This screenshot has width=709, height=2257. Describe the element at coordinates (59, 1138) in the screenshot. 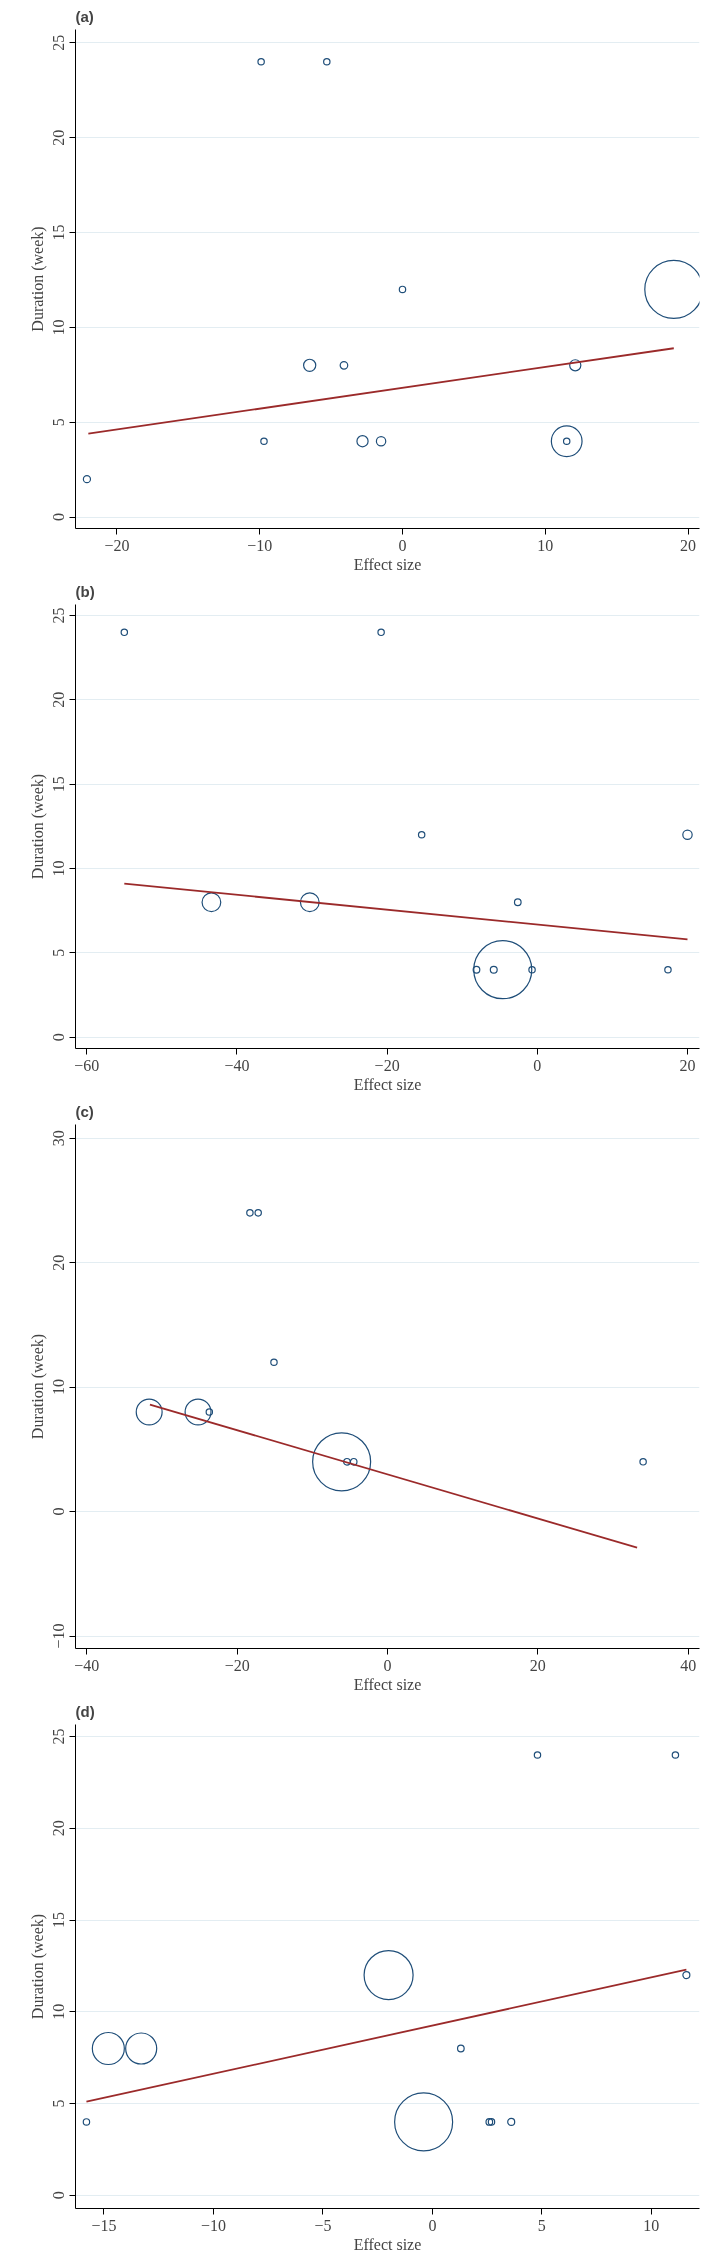

I see `y-tick-label: 30` at that location.